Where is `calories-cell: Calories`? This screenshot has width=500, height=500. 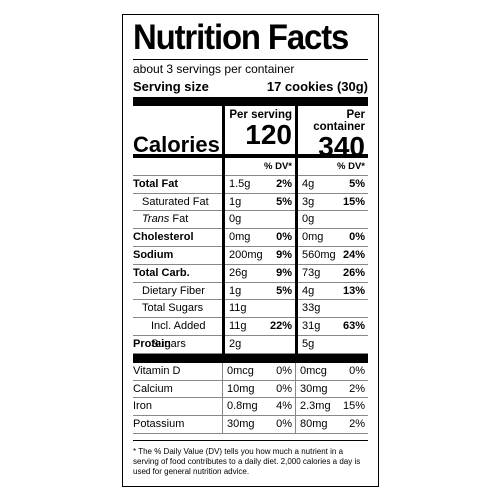
calories-cell: Calories is located at coordinates (177, 133).